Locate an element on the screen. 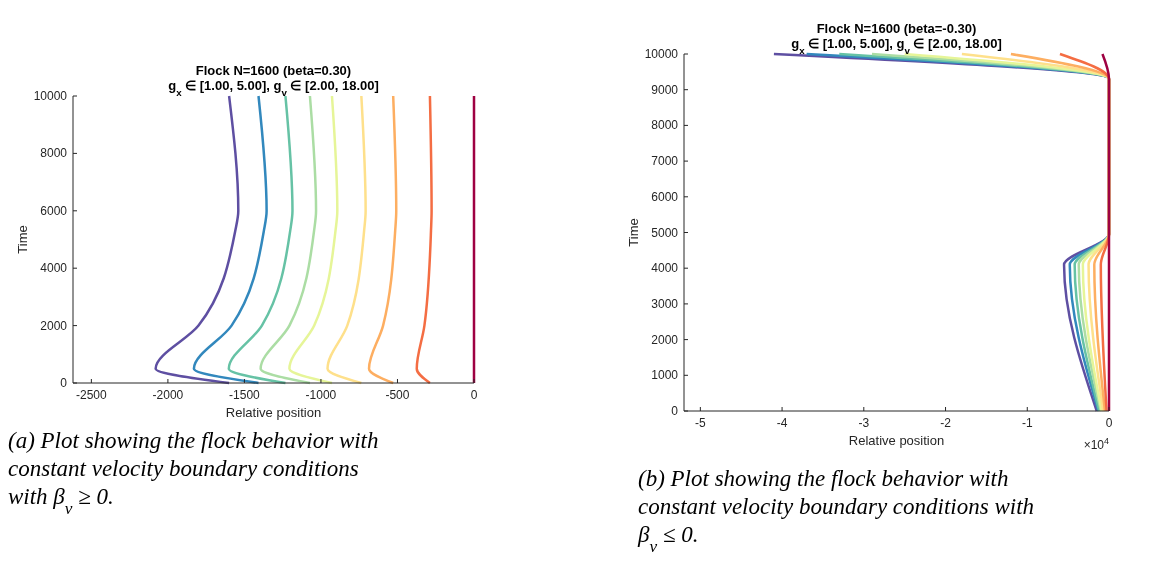 The image size is (1170, 576). y-tick-label: 9000 is located at coordinates (665, 89).